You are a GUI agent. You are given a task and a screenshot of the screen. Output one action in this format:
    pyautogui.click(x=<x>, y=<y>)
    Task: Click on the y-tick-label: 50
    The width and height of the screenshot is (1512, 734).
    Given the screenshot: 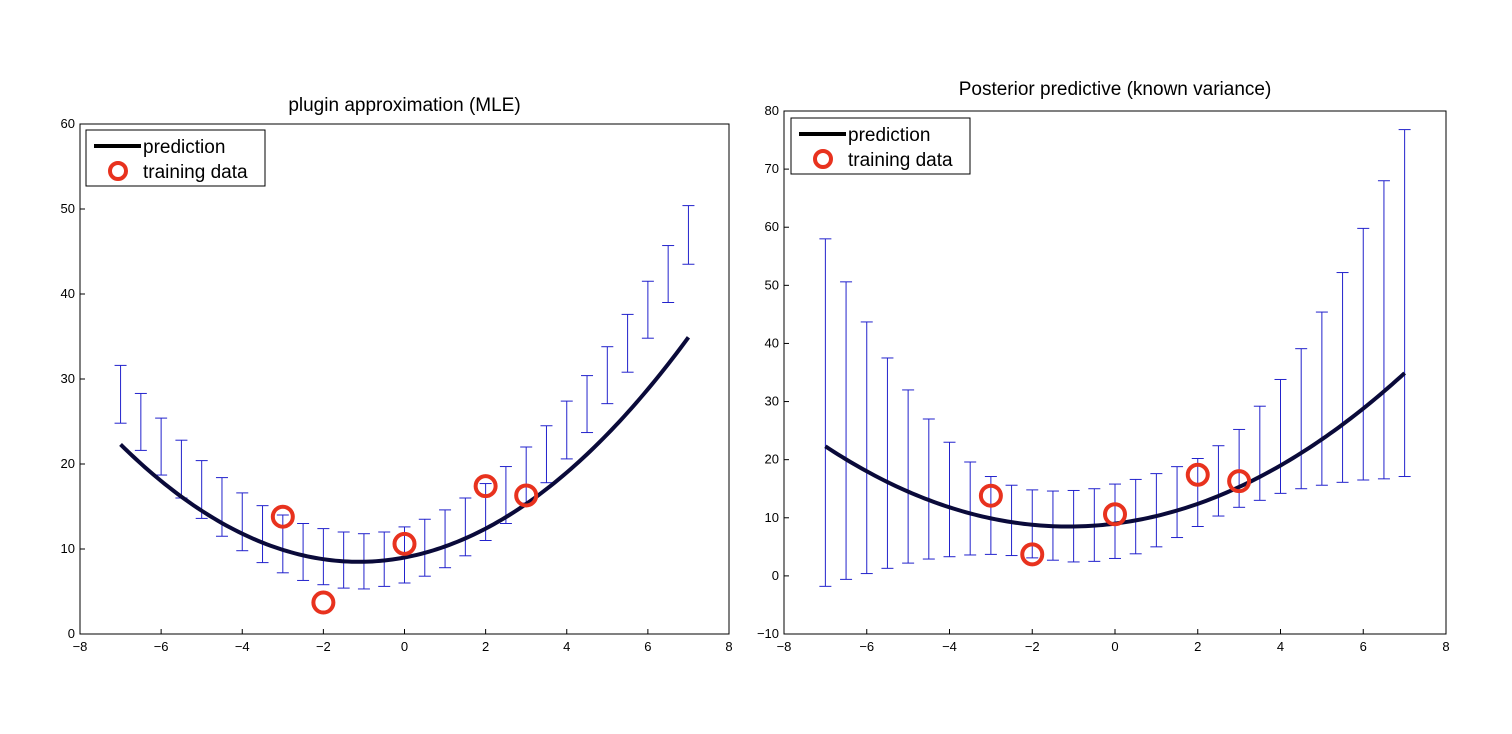 What is the action you would take?
    pyautogui.click(x=772, y=284)
    